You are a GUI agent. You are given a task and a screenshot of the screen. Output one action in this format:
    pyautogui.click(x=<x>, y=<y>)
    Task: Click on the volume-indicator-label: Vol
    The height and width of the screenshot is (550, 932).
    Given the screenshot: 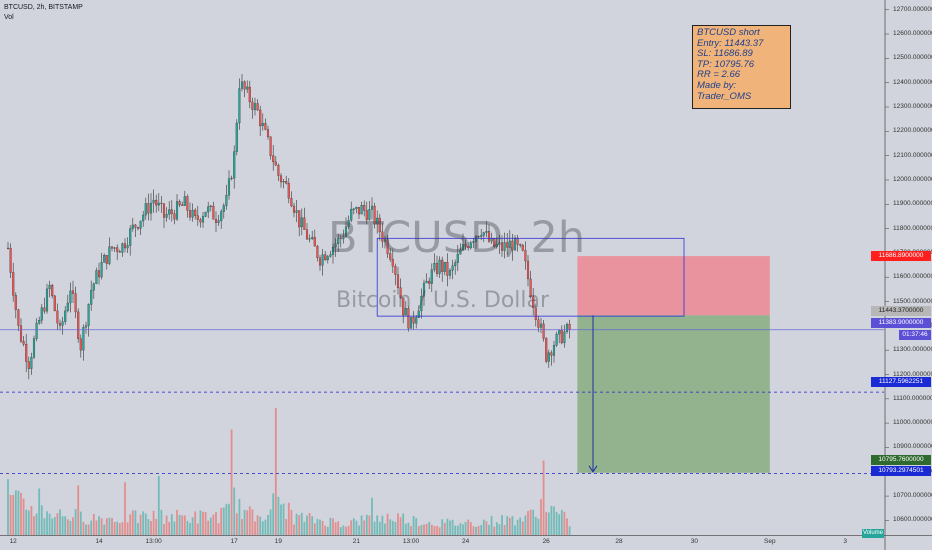 What is the action you would take?
    pyautogui.click(x=9, y=17)
    